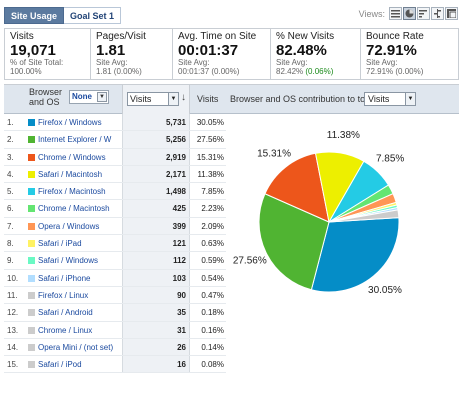 This screenshot has width=461, height=400. Describe the element at coordinates (10, 157) in the screenshot. I see `row-index: 3.` at that location.